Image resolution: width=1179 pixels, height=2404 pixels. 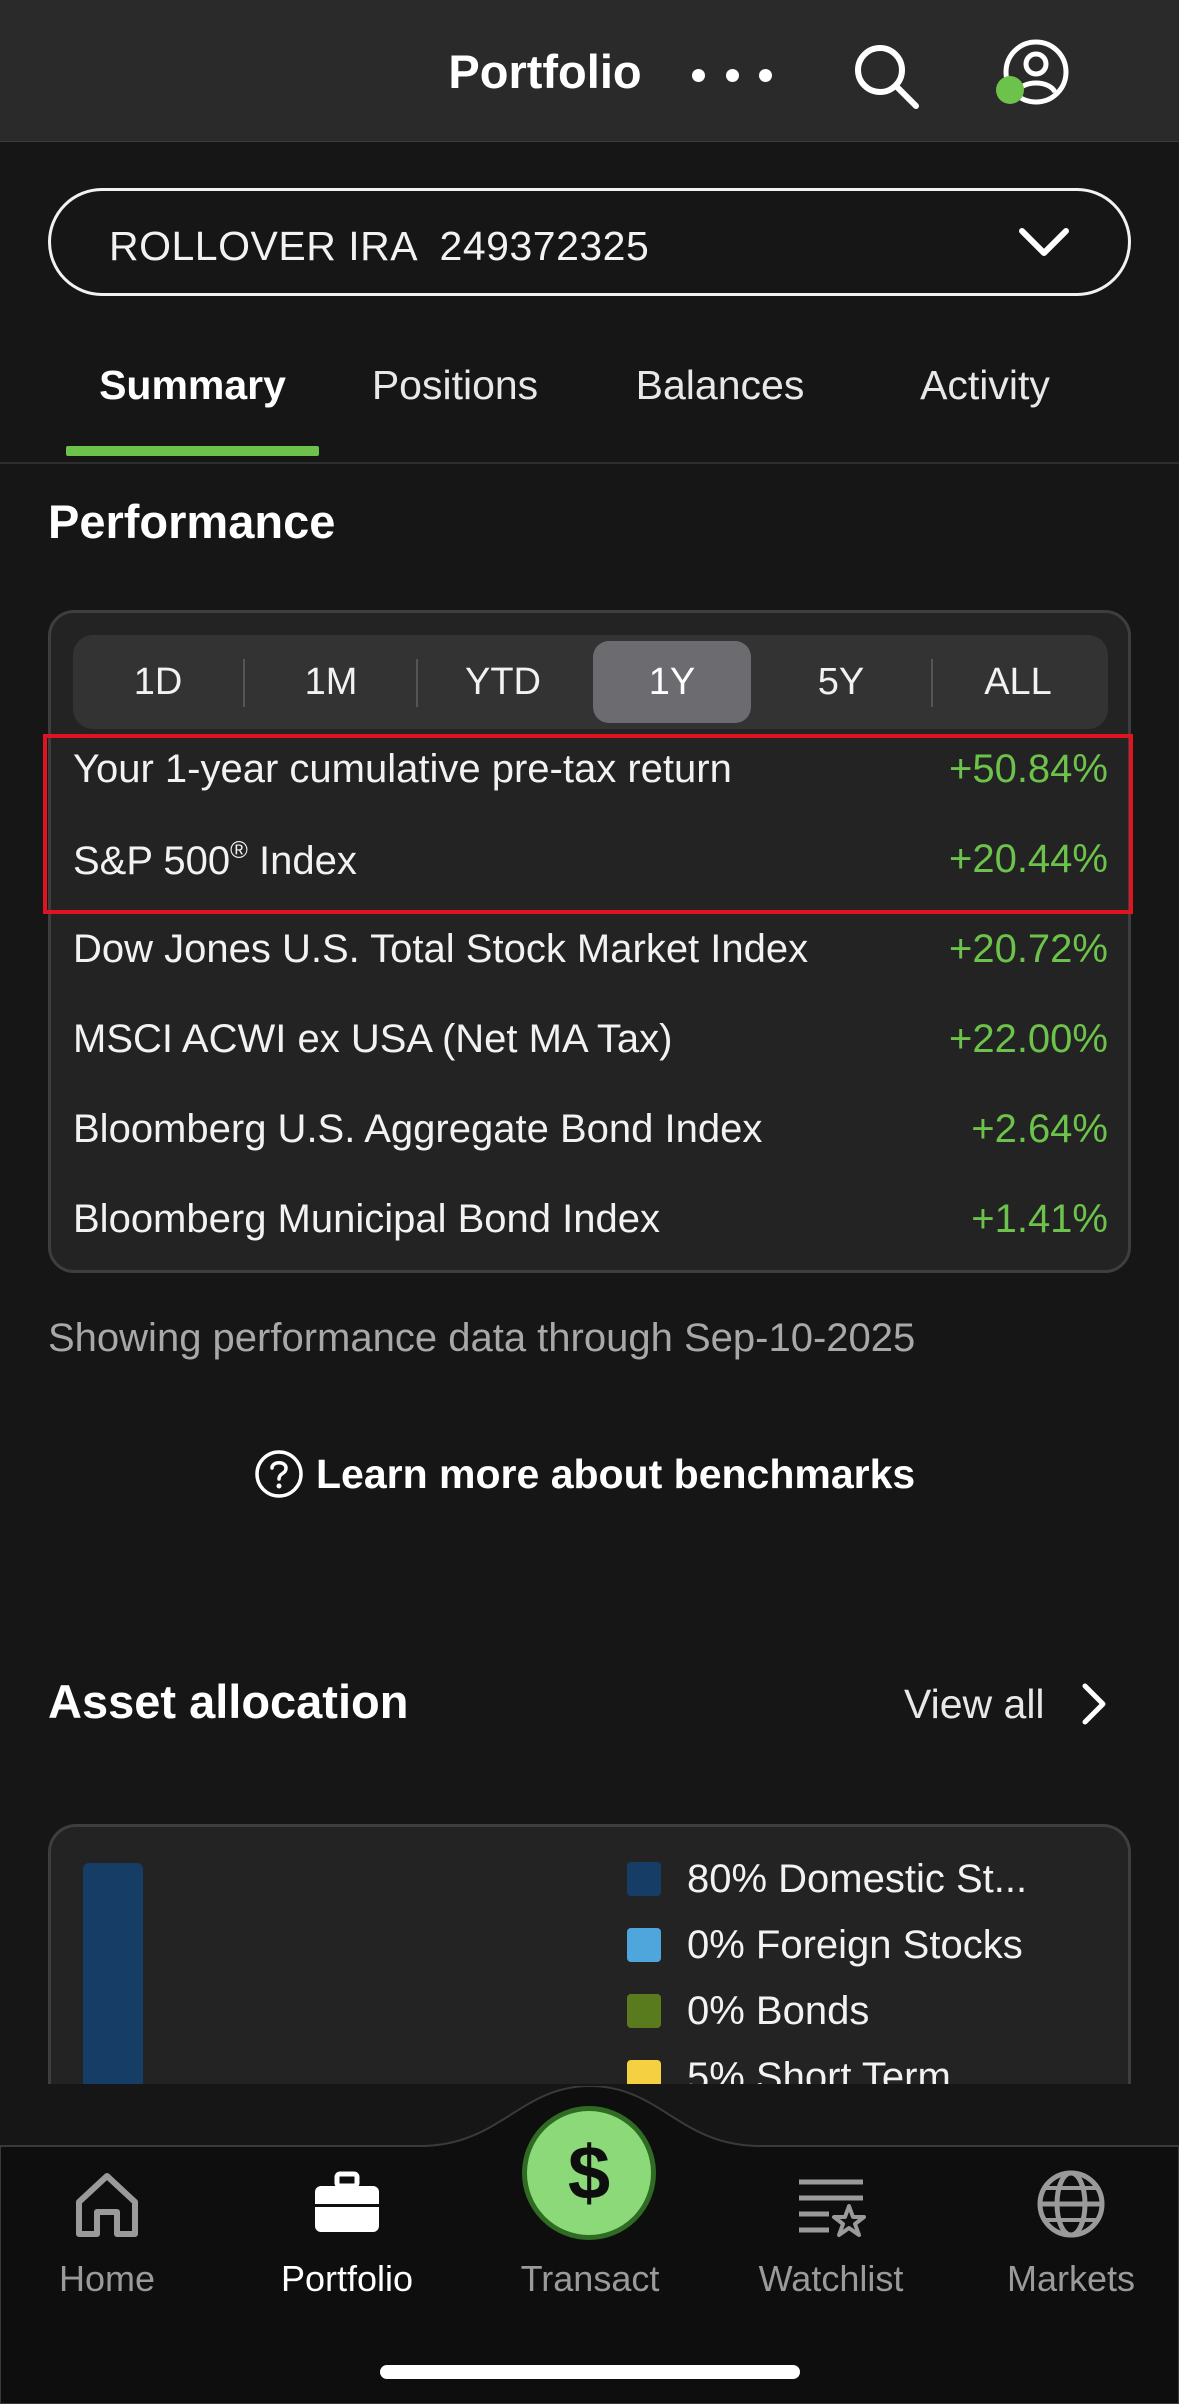 What do you see at coordinates (192, 385) in the screenshot?
I see `tab-summary: Summary` at bounding box center [192, 385].